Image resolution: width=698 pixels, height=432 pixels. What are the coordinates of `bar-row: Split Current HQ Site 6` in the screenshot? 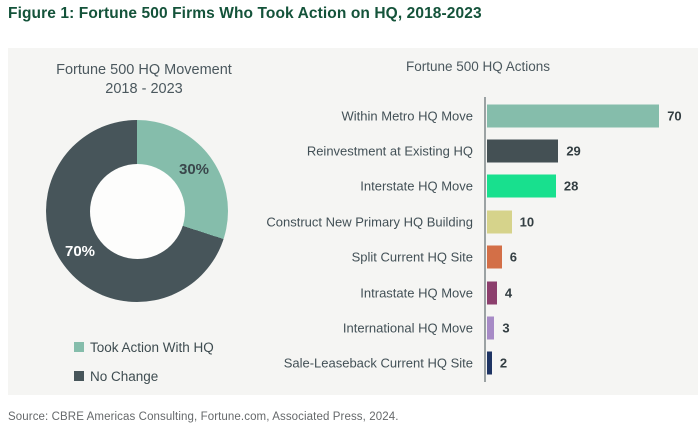 It's located at (353, 257).